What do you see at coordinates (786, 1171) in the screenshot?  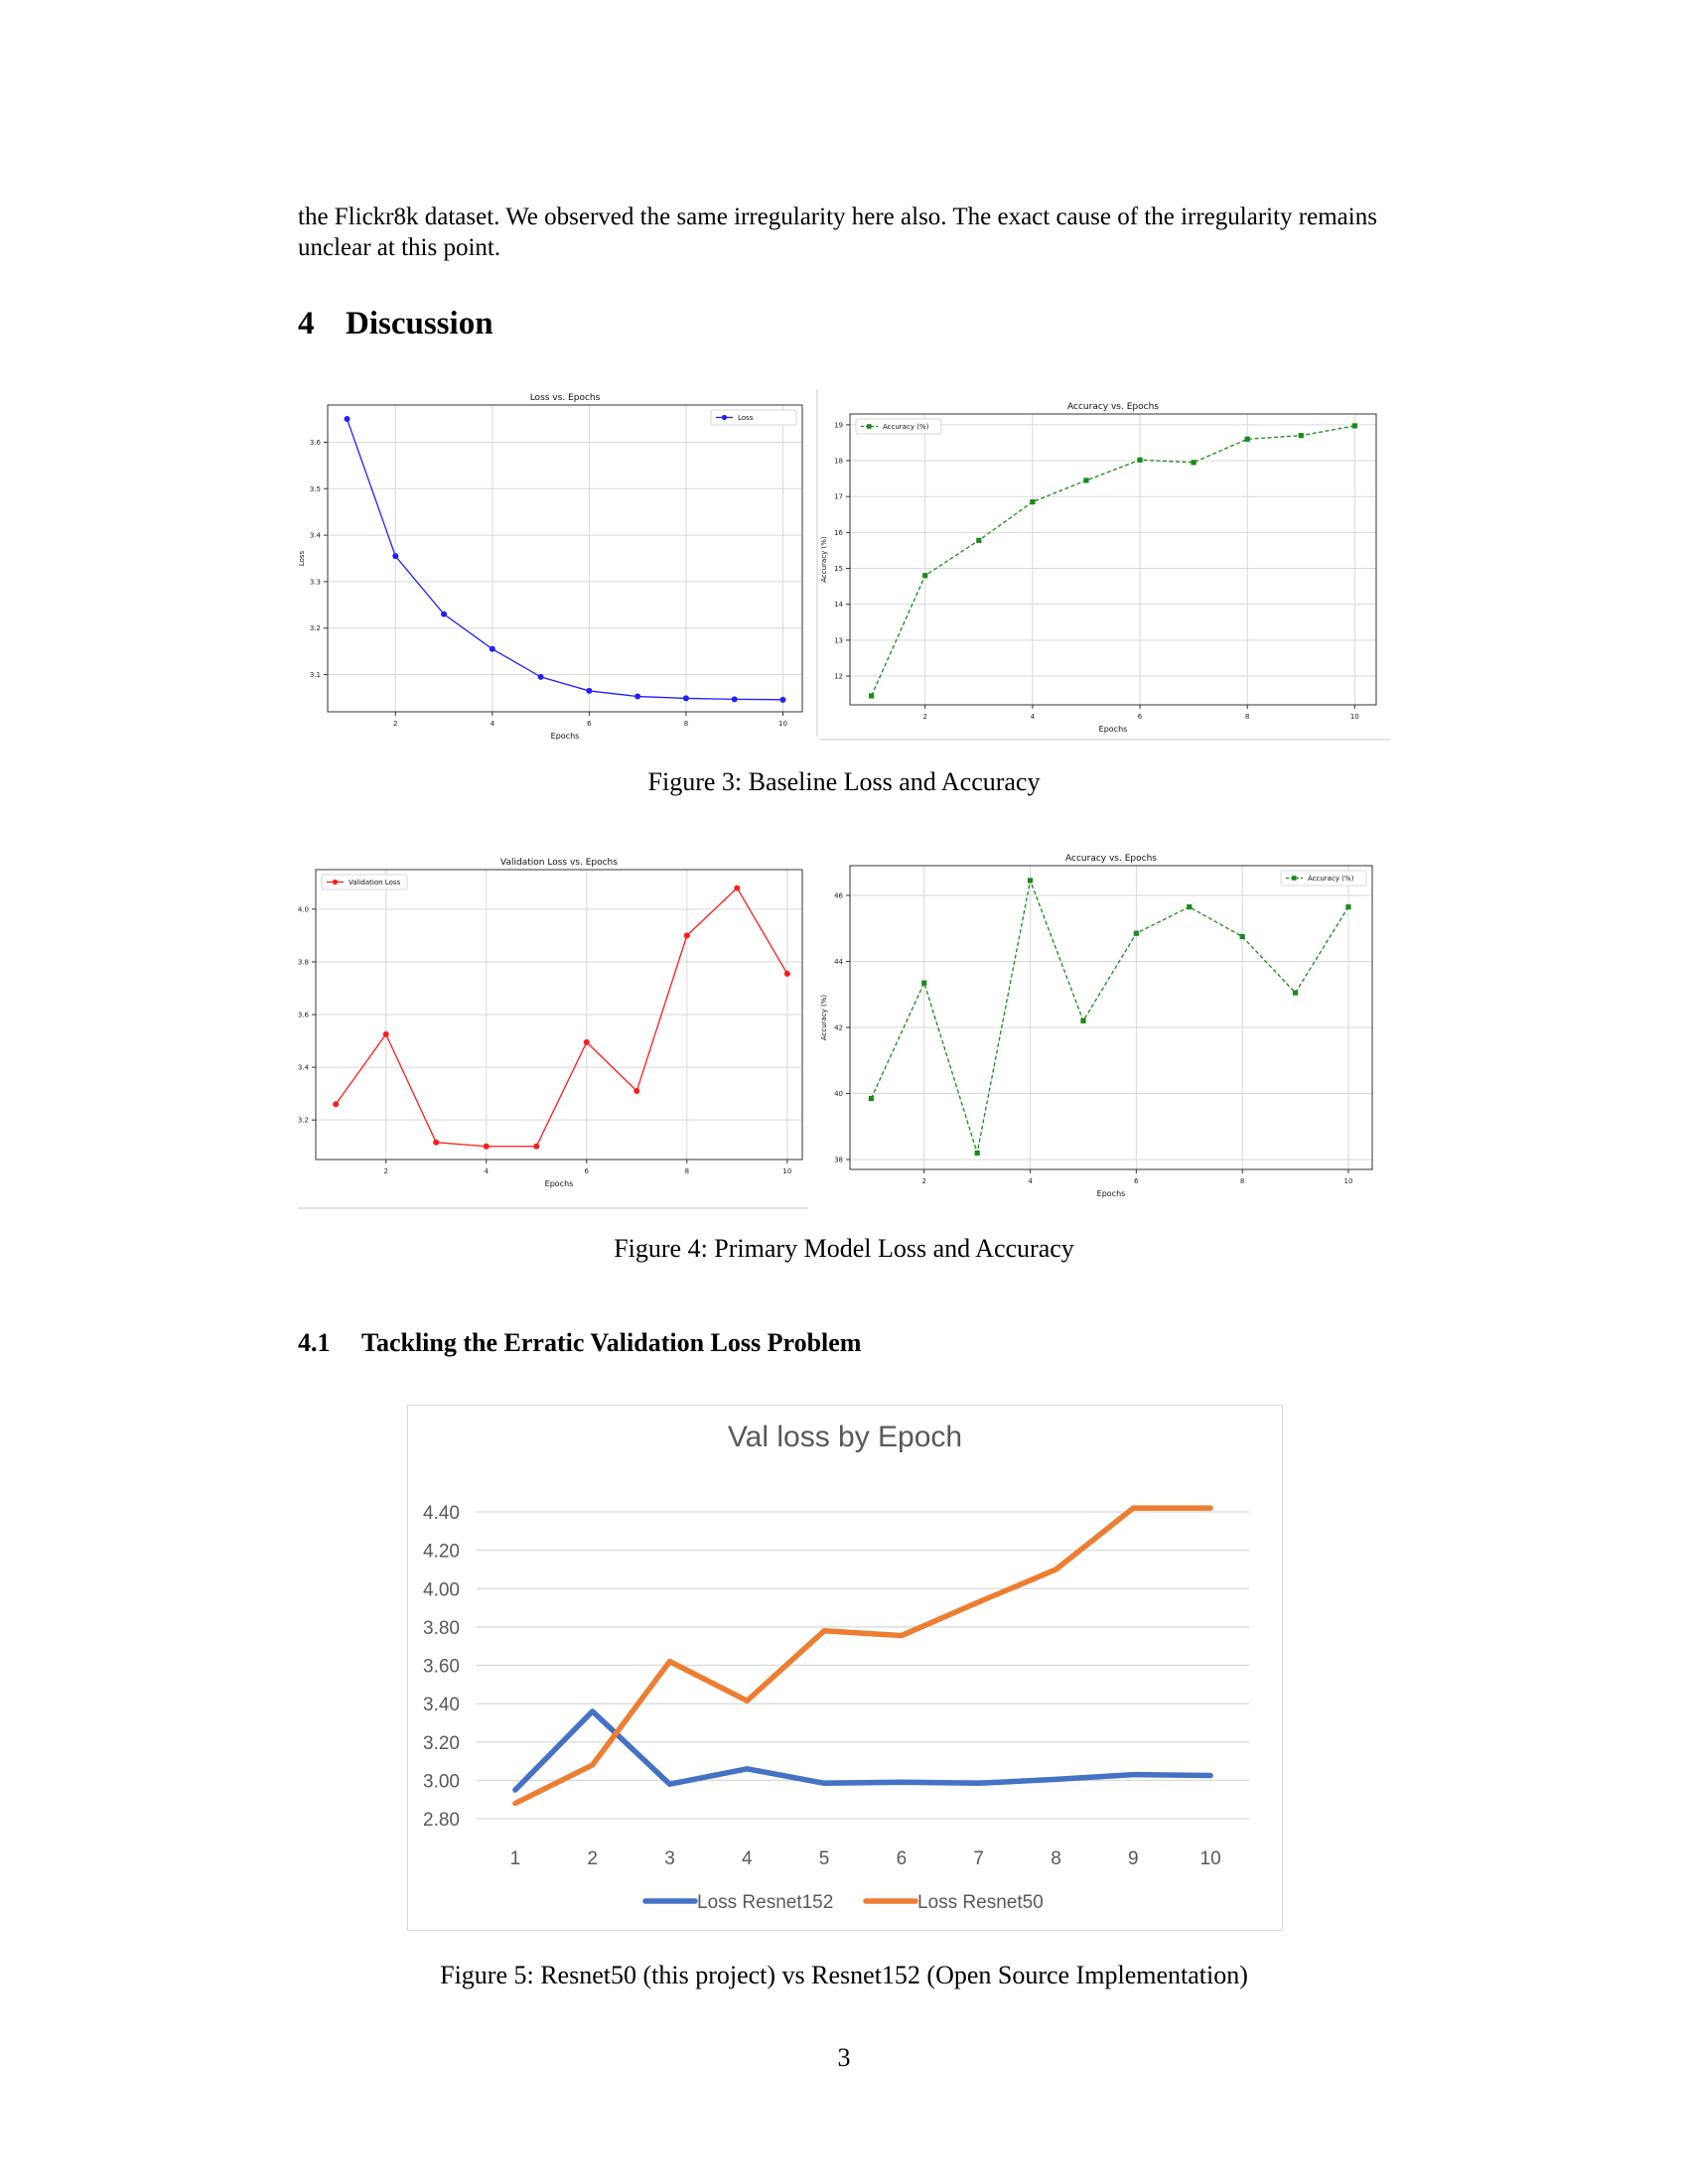 I see `fig4-valloss-xtick-label: 10` at bounding box center [786, 1171].